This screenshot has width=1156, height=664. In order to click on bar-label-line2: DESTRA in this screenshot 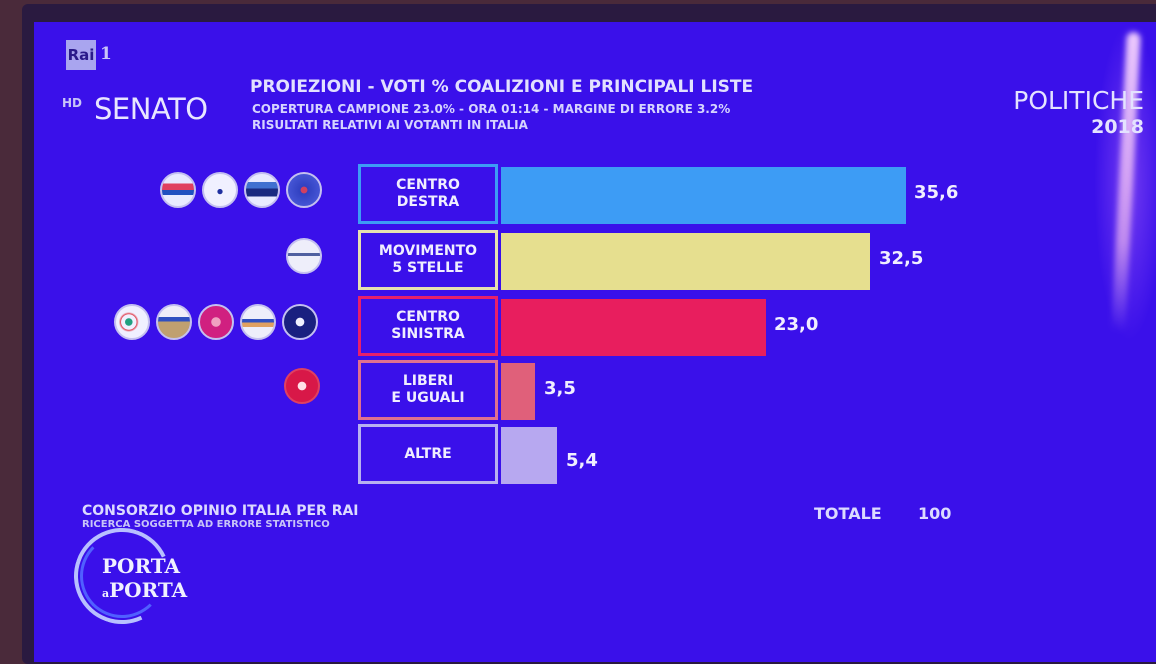, I will do `click(428, 202)`.